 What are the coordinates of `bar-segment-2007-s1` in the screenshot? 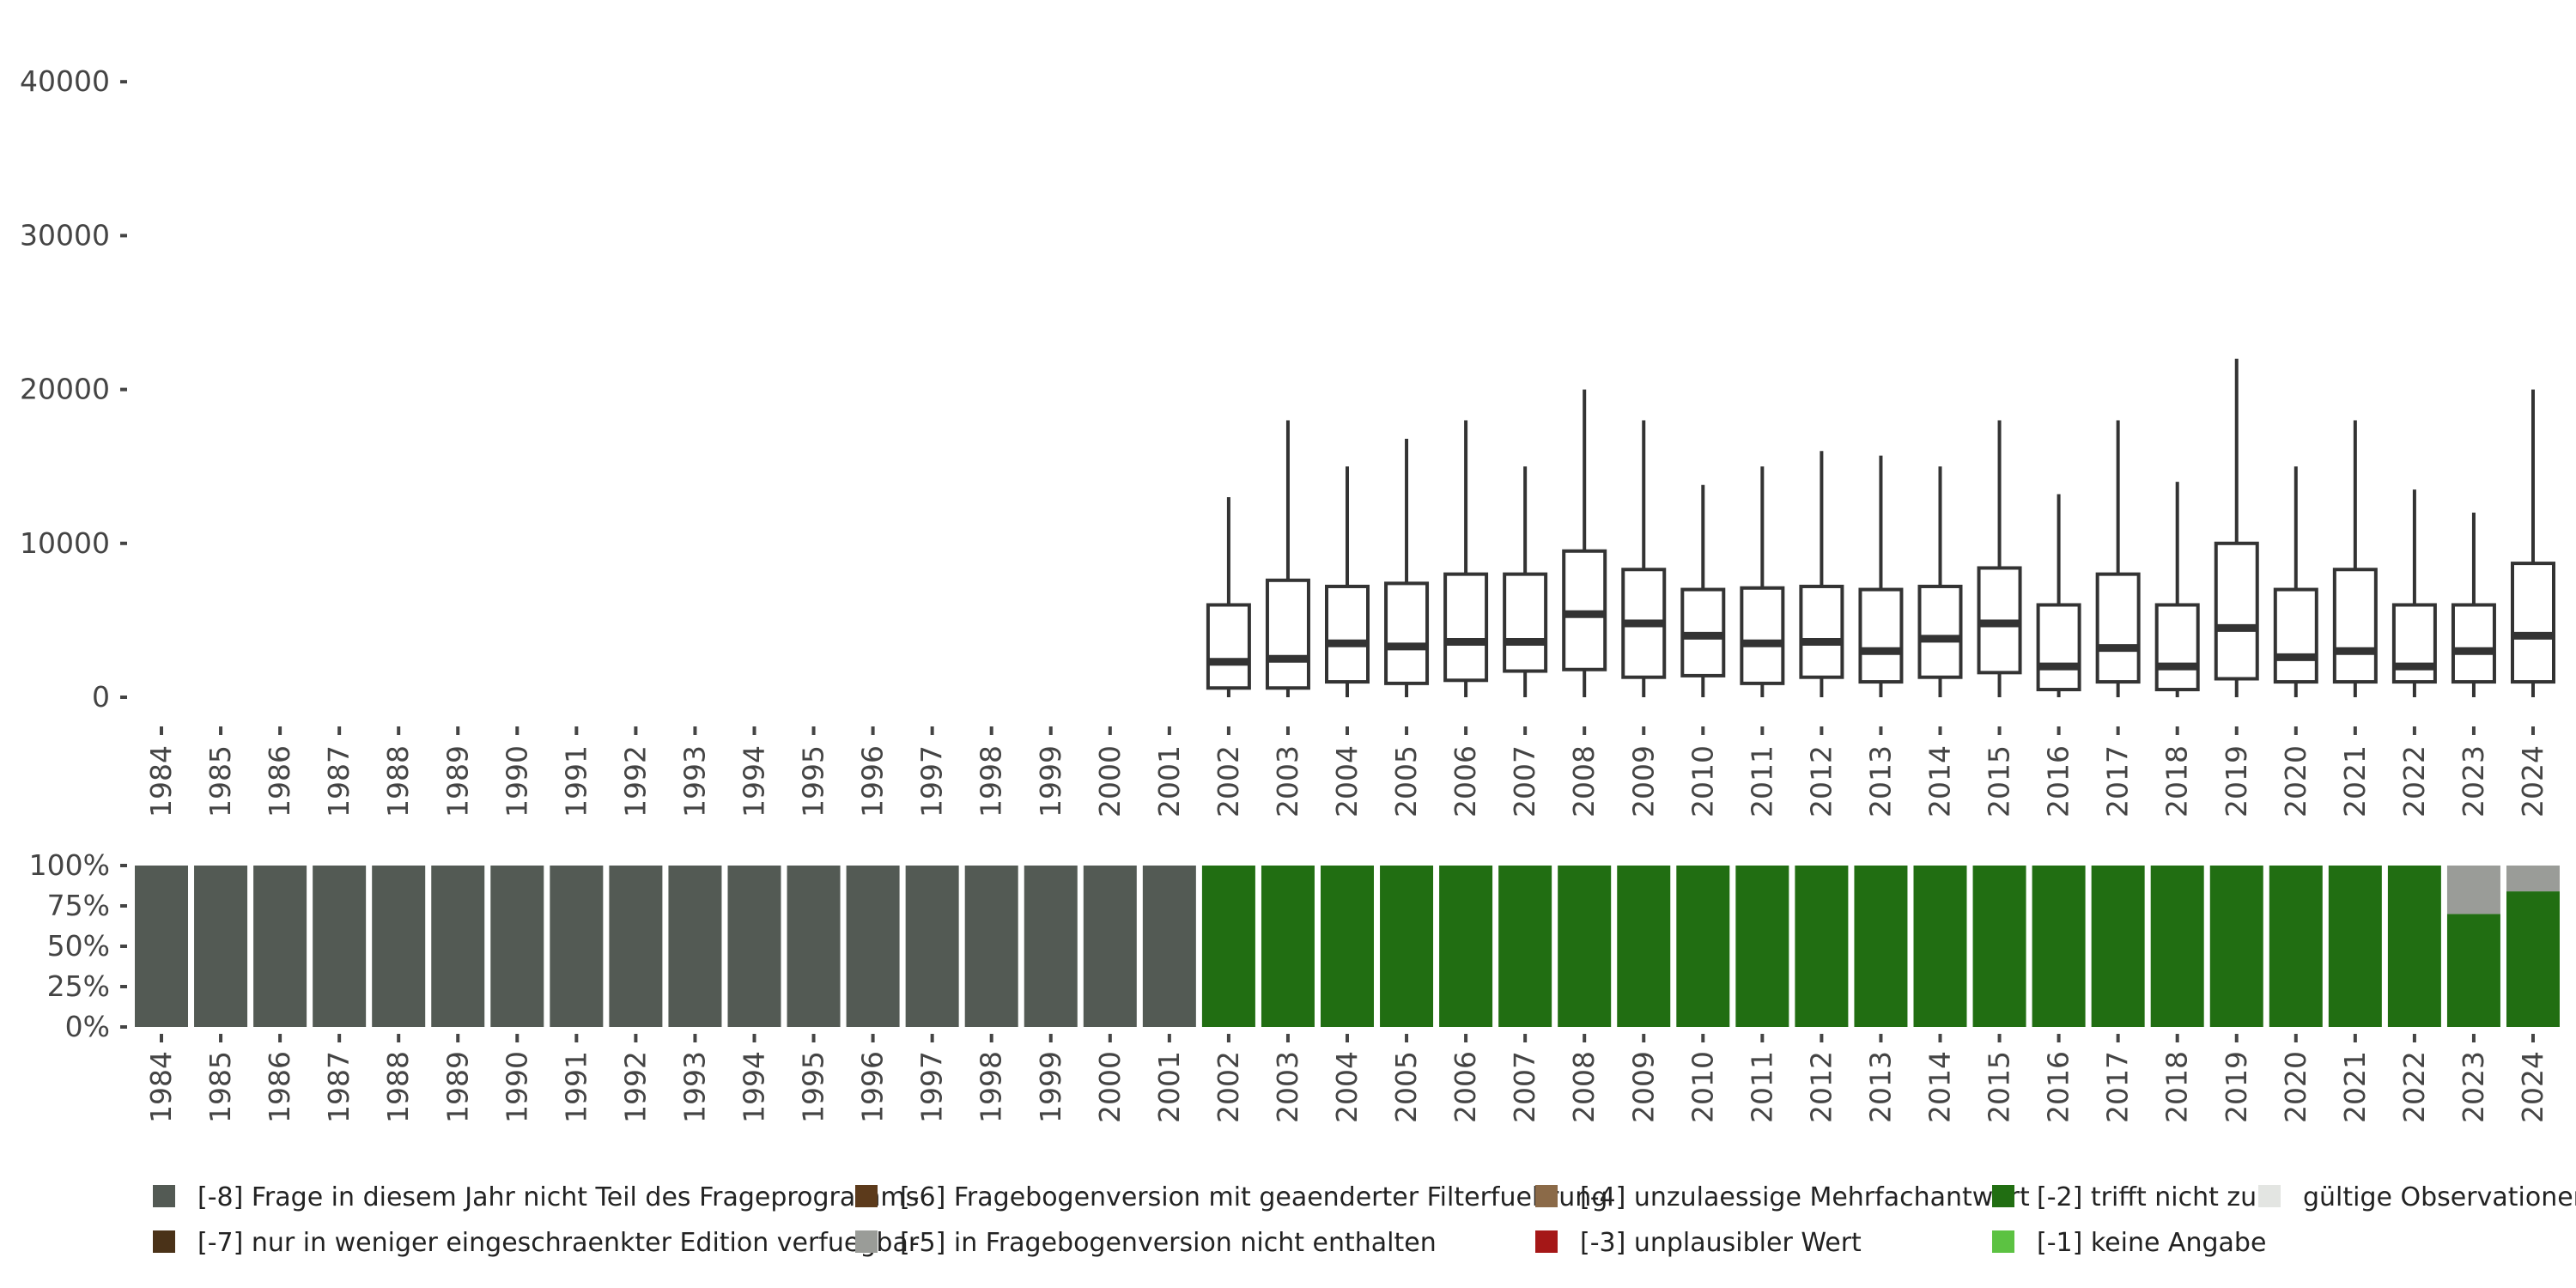 It's located at (1525, 947).